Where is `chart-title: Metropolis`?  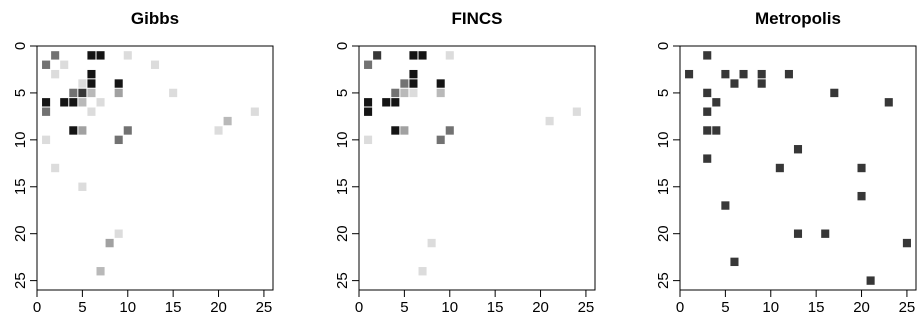
chart-title: Metropolis is located at coordinates (798, 18).